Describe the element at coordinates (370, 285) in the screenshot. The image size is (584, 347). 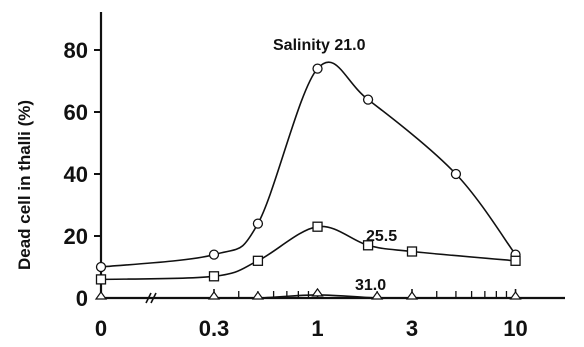
I see `series-label-31-0: 31.0` at that location.